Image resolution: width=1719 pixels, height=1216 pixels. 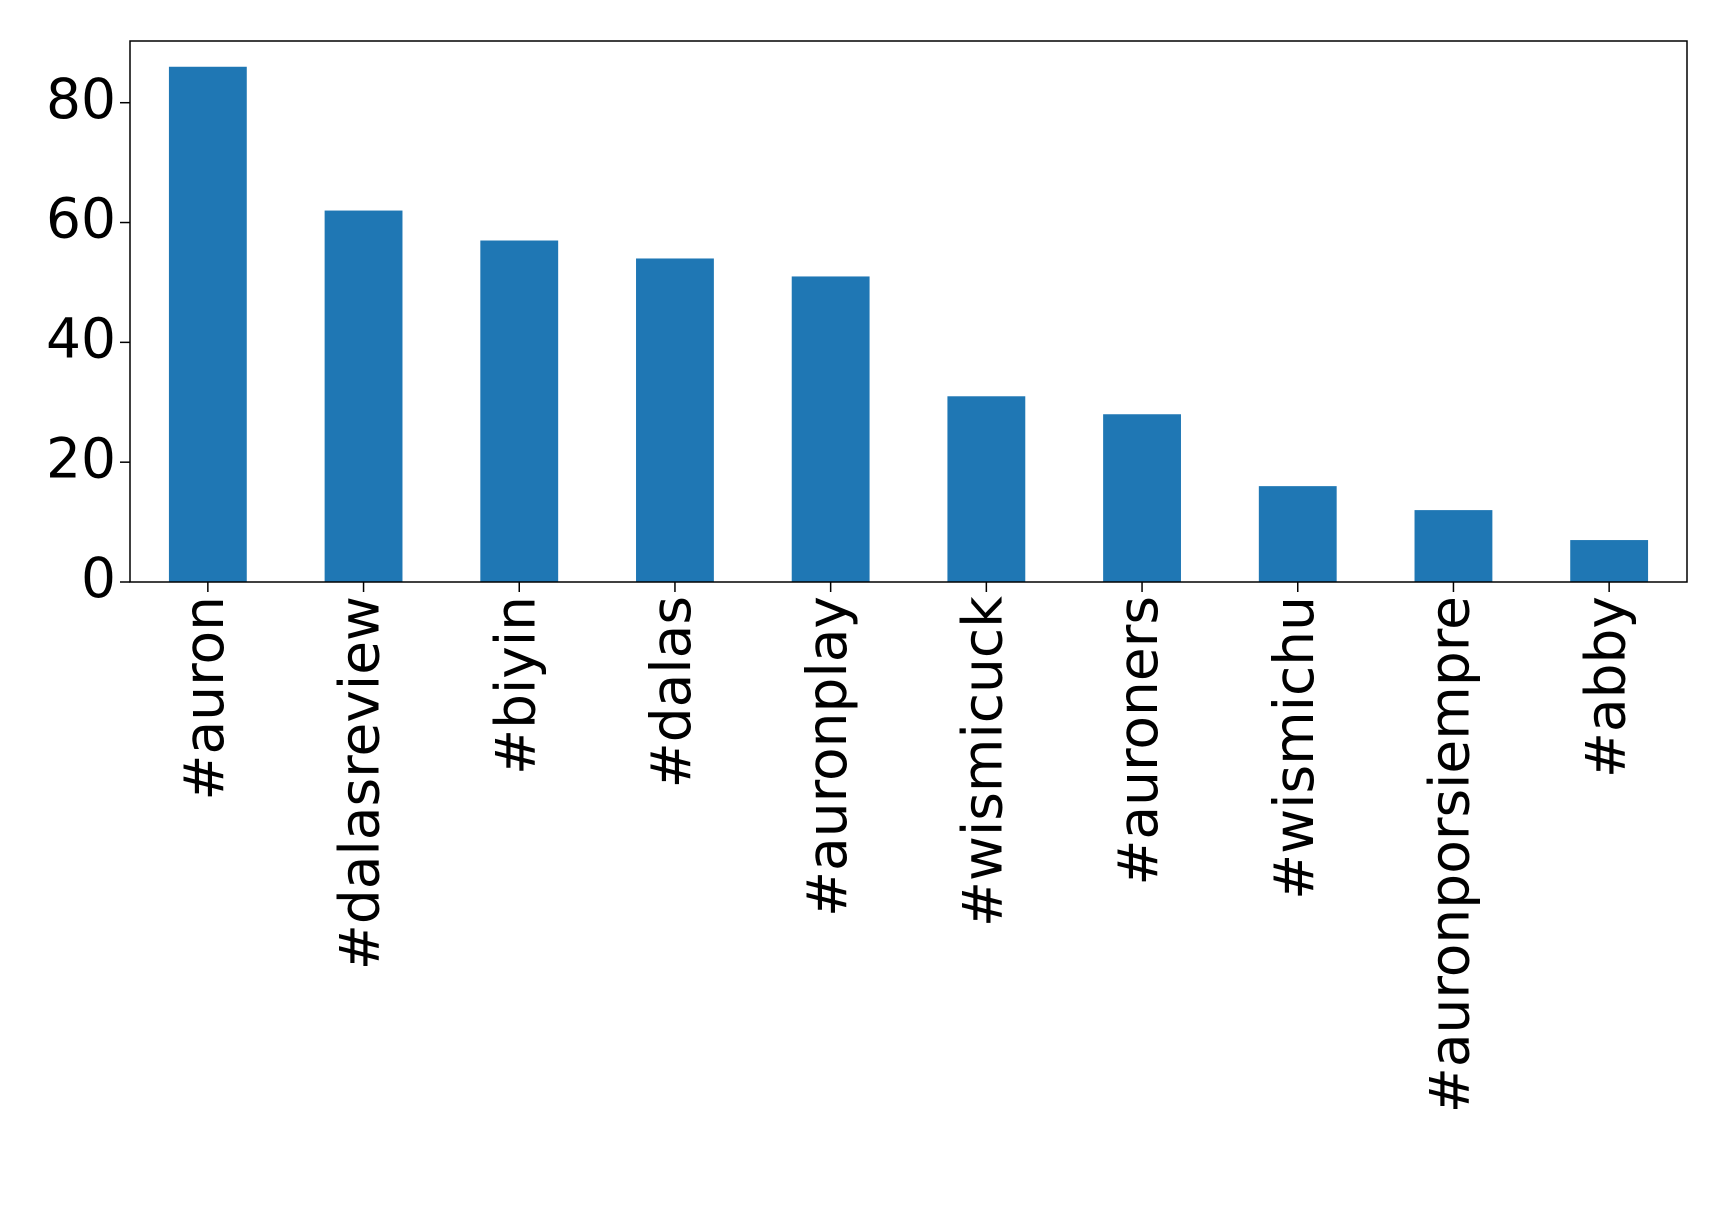 What do you see at coordinates (360, 783) in the screenshot?
I see `x-tick-label: #dalasreview` at bounding box center [360, 783].